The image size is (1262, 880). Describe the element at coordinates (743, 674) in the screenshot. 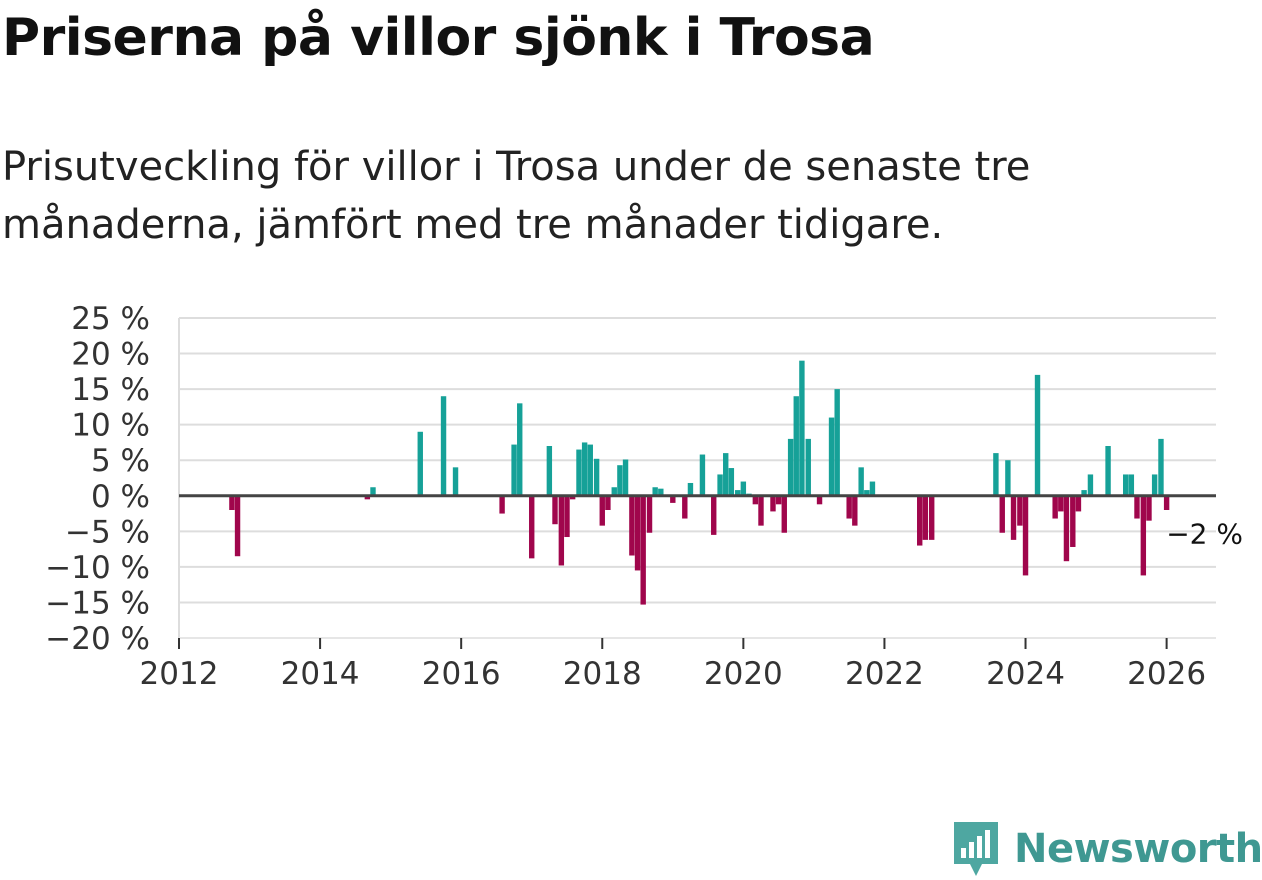

I see `x-tick-label: 2020` at that location.